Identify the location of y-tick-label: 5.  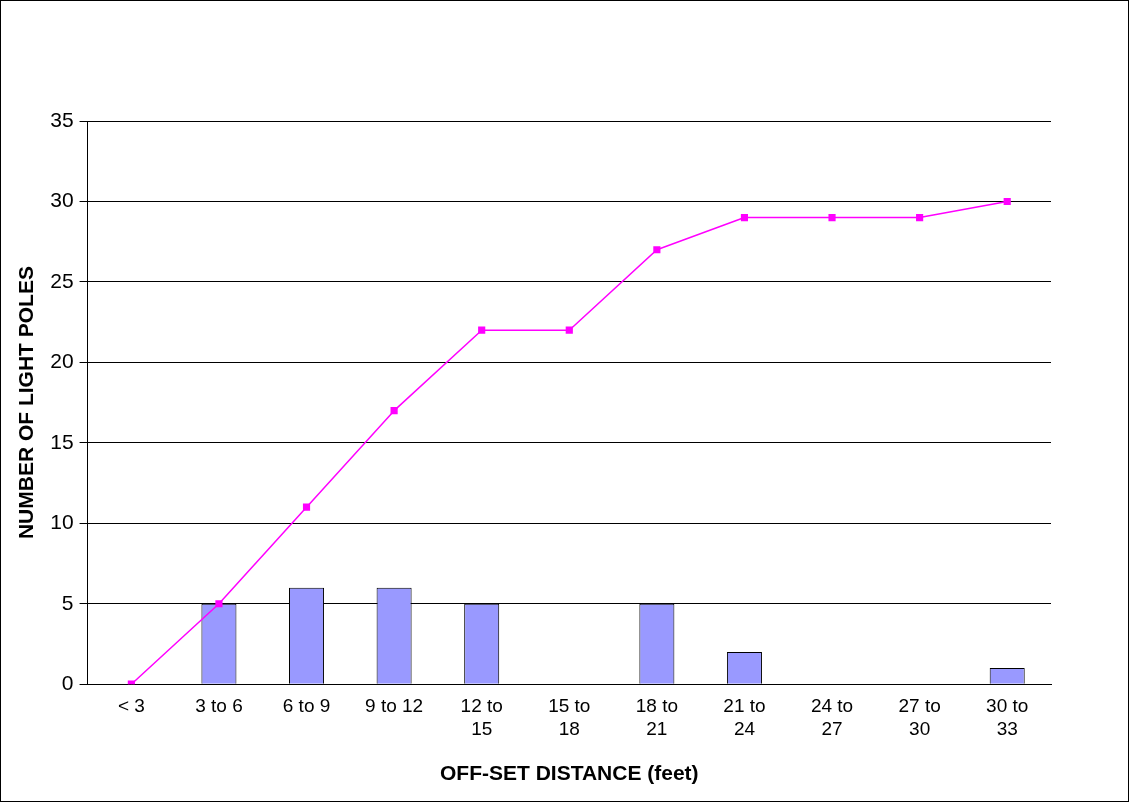
(67, 602).